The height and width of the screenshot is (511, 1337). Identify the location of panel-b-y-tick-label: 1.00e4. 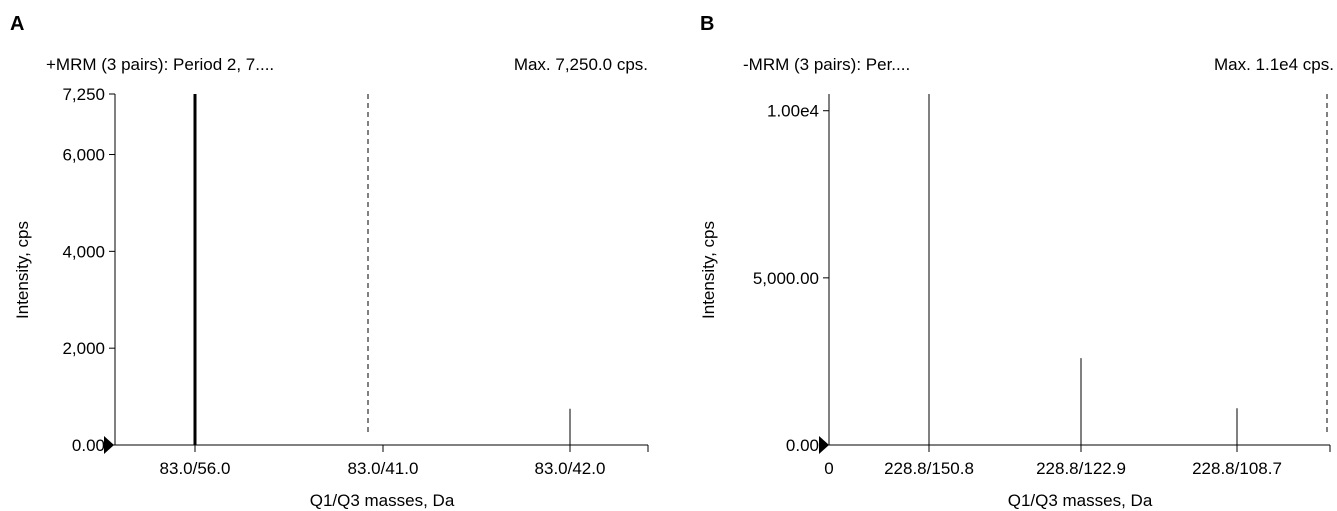
(793, 111).